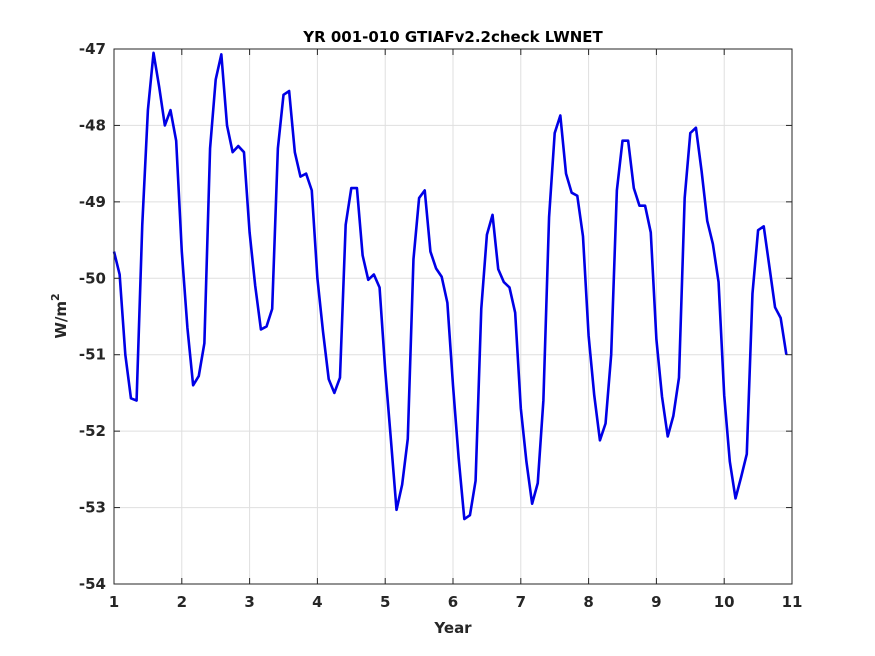 Image resolution: width=875 pixels, height=656 pixels. What do you see at coordinates (724, 602) in the screenshot?
I see `x-tick-label: 10` at bounding box center [724, 602].